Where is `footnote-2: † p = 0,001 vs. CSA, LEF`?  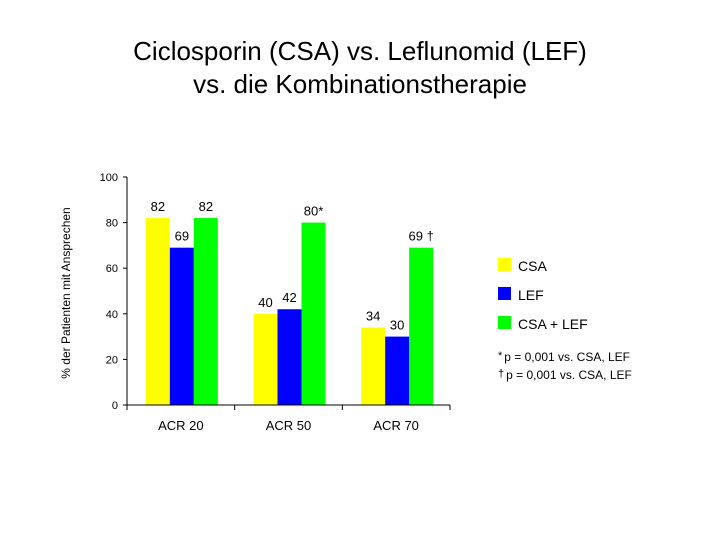
footnote-2: † p = 0,001 vs. CSA, LEF is located at coordinates (565, 374).